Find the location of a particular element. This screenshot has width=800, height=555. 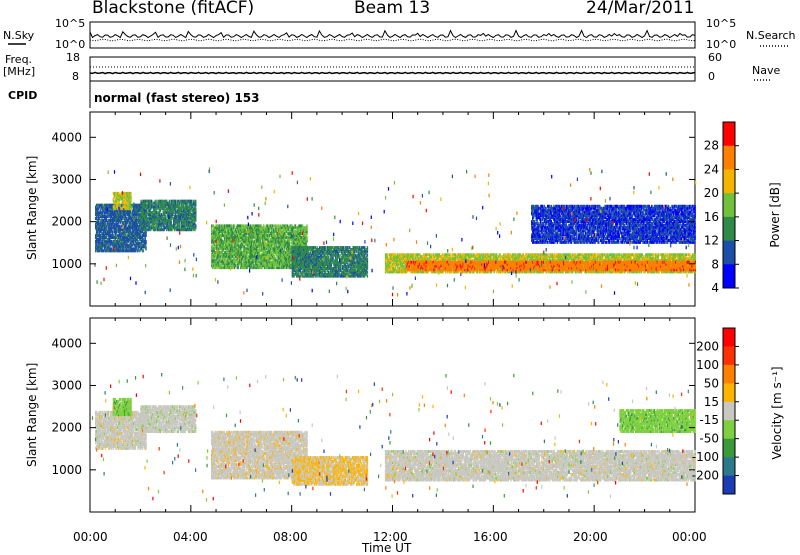

nsearch-trace is located at coordinates (392, 39).